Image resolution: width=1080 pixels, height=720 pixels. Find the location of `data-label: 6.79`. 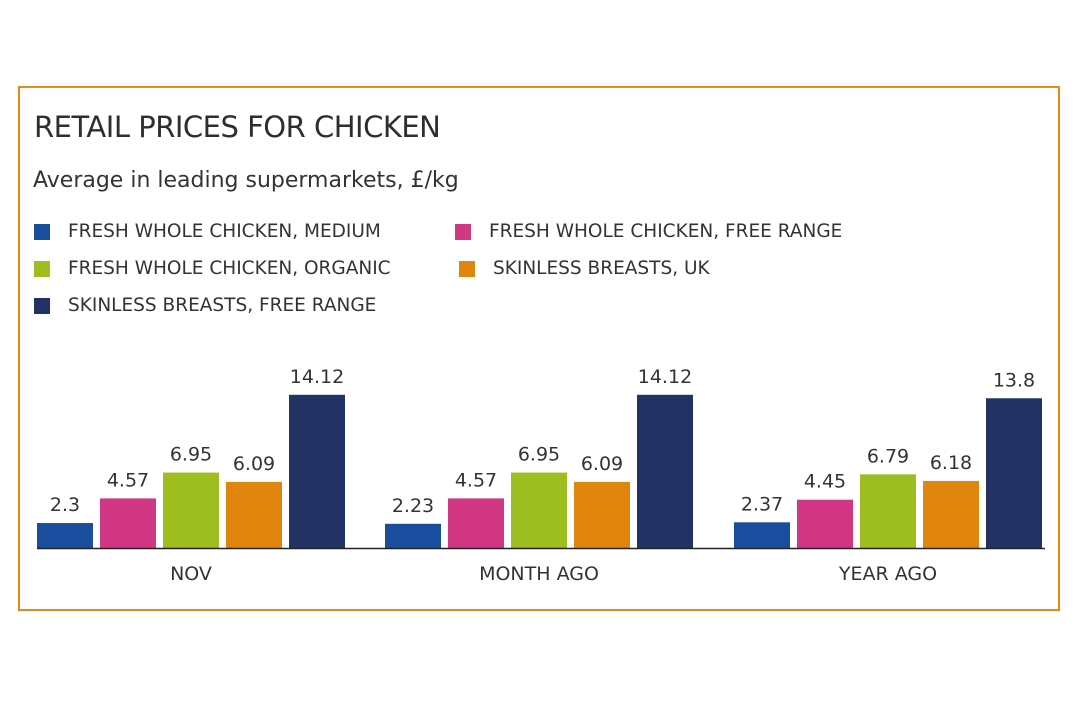

data-label: 6.79 is located at coordinates (888, 456).